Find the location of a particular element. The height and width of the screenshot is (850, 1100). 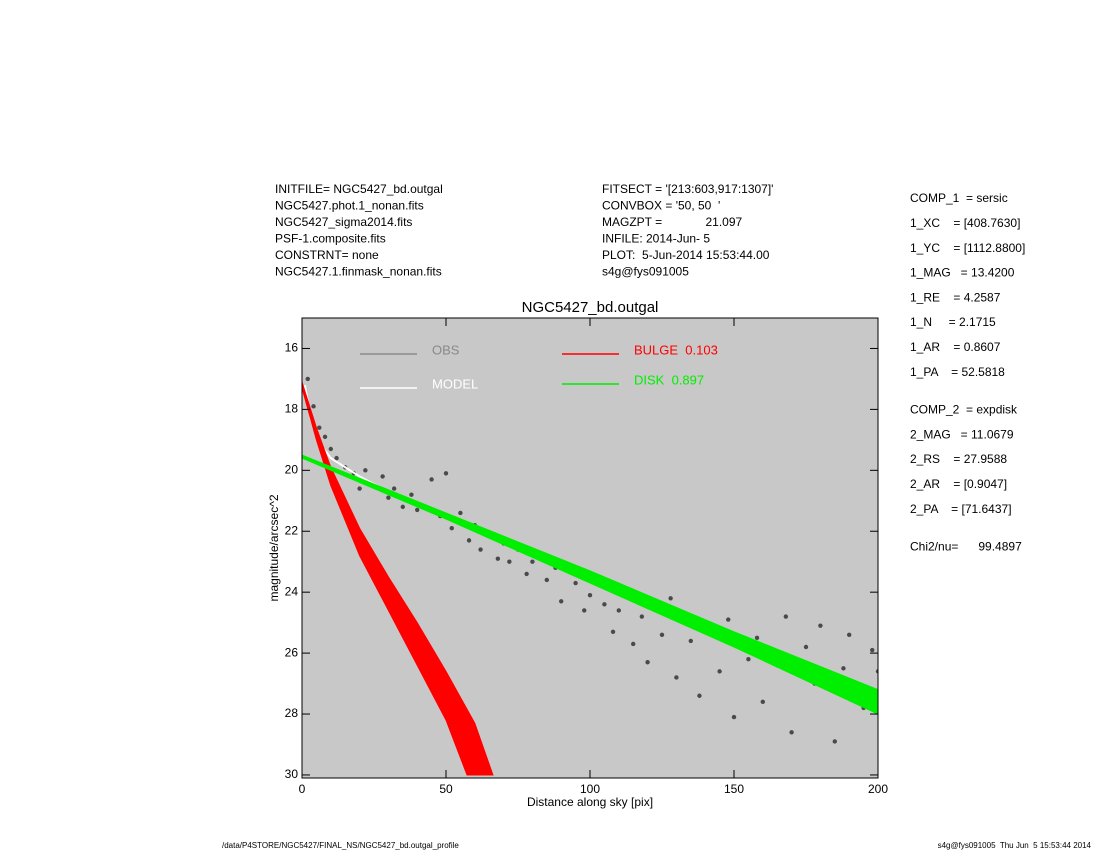

y-tick-label: 30 is located at coordinates (292, 774).